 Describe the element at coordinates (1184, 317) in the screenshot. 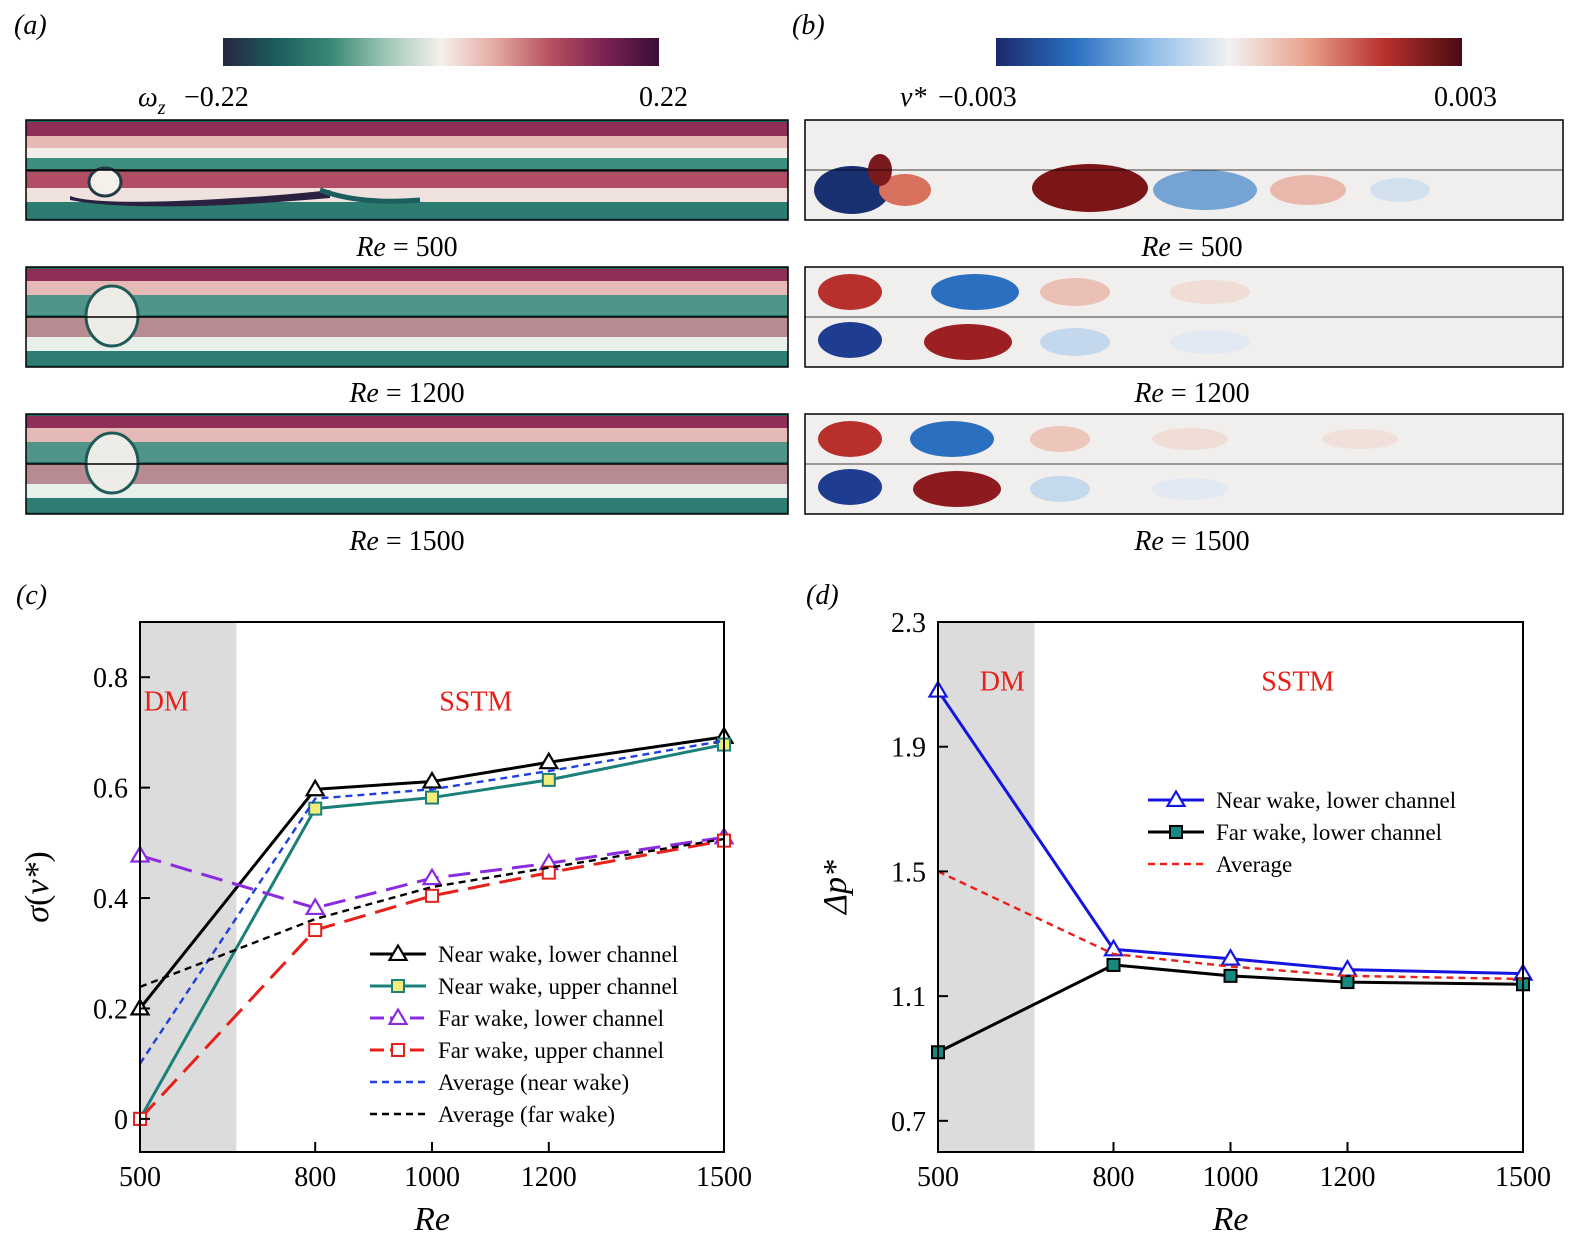

I see `velocity-field-re1200` at that location.